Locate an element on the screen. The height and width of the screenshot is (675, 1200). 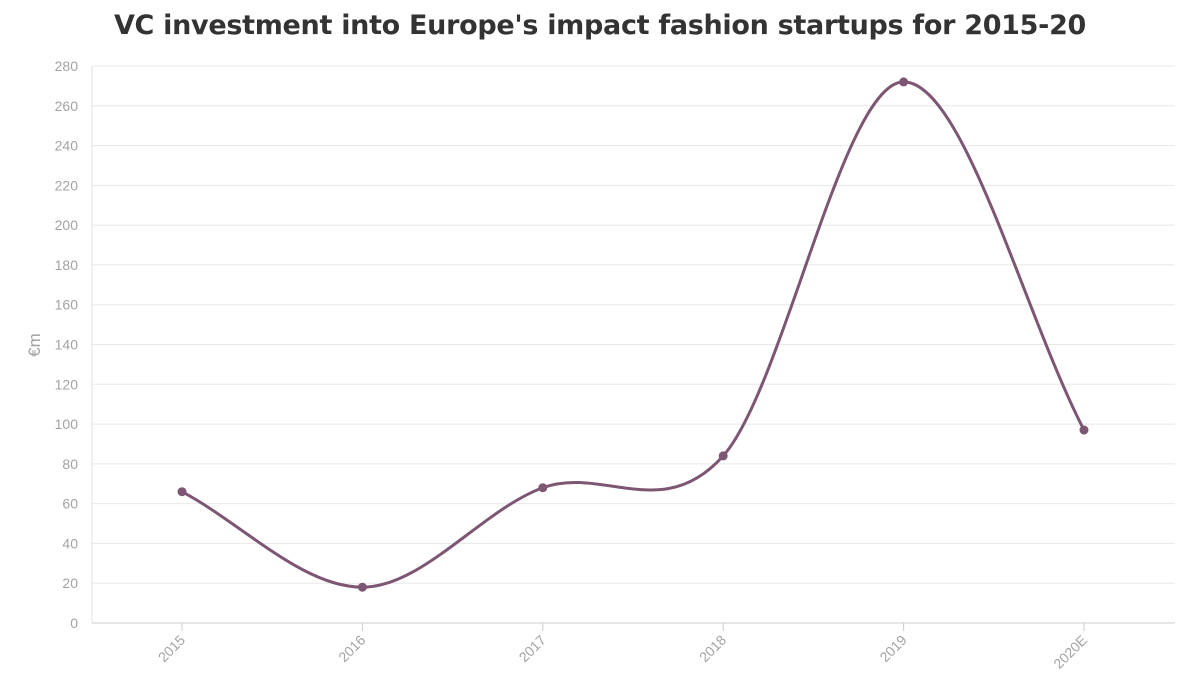
y-tick-label: 140 is located at coordinates (67, 345).